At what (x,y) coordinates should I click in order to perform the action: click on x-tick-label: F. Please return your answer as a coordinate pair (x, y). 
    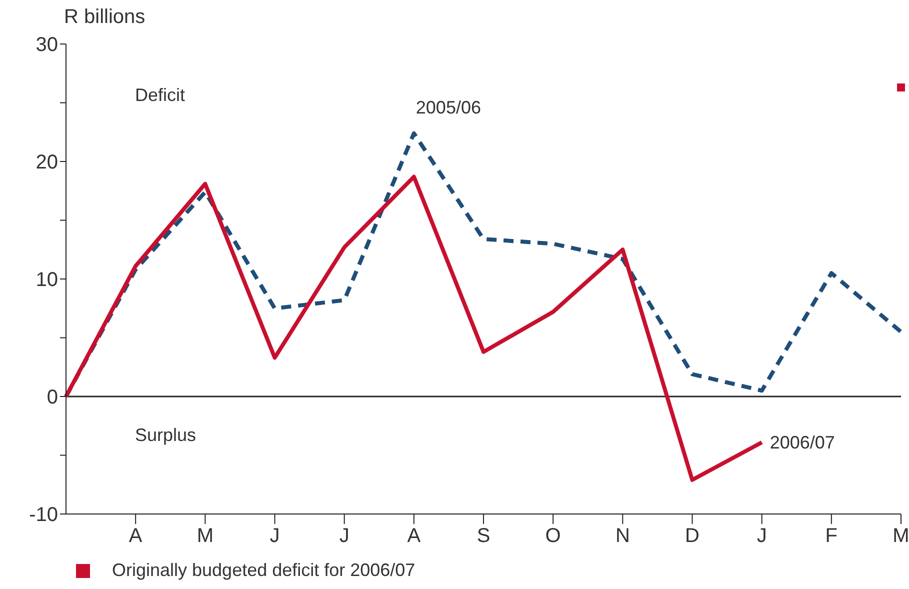
    Looking at the image, I should click on (831, 536).